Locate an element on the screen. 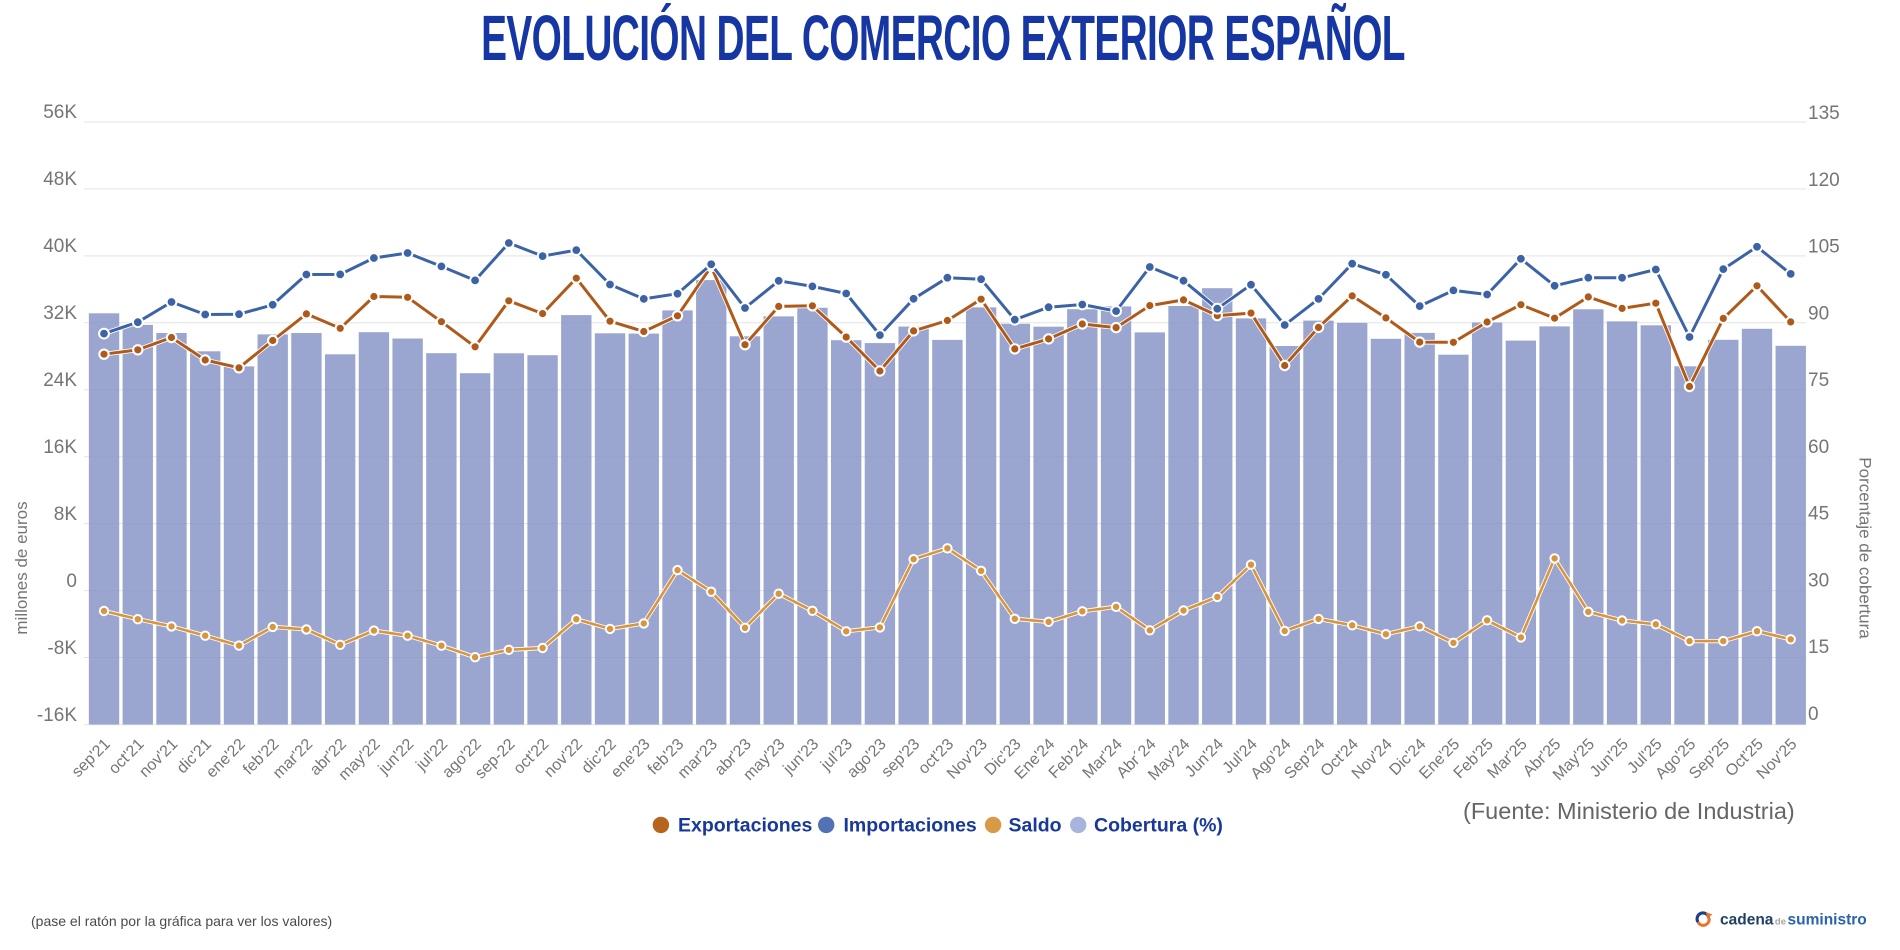  svg-text: ene'22 is located at coordinates (226, 759).